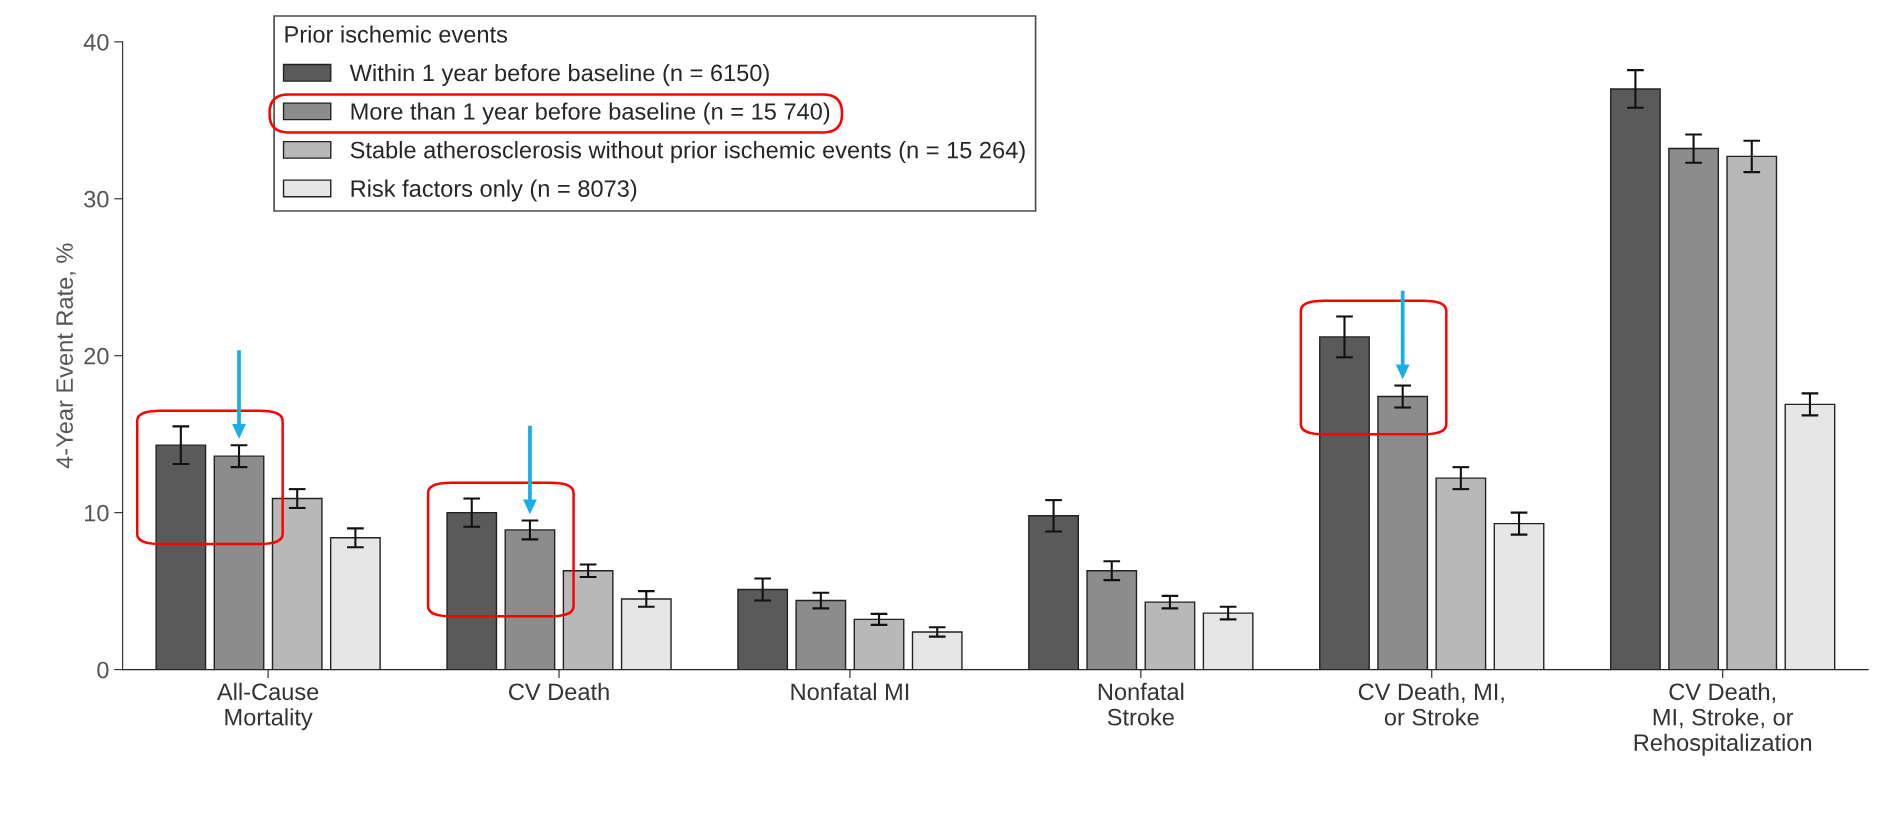 Image resolution: width=1887 pixels, height=837 pixels. Describe the element at coordinates (396, 34) in the screenshot. I see `legend-title: Prior ischemic events` at that location.